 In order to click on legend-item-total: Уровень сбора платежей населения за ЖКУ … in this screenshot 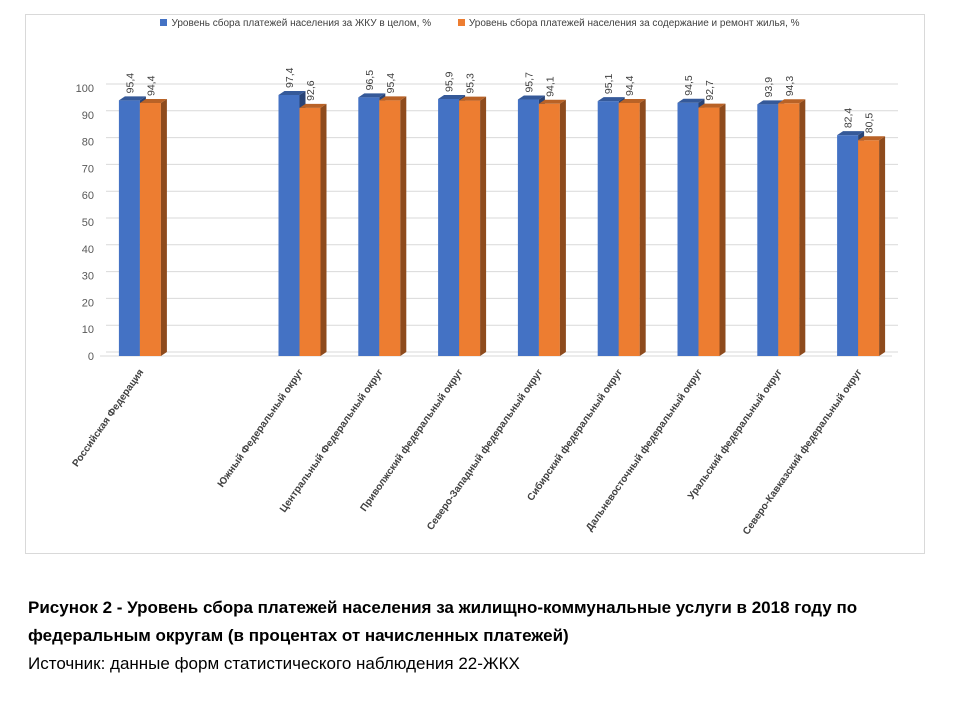, I will do `click(295, 23)`.